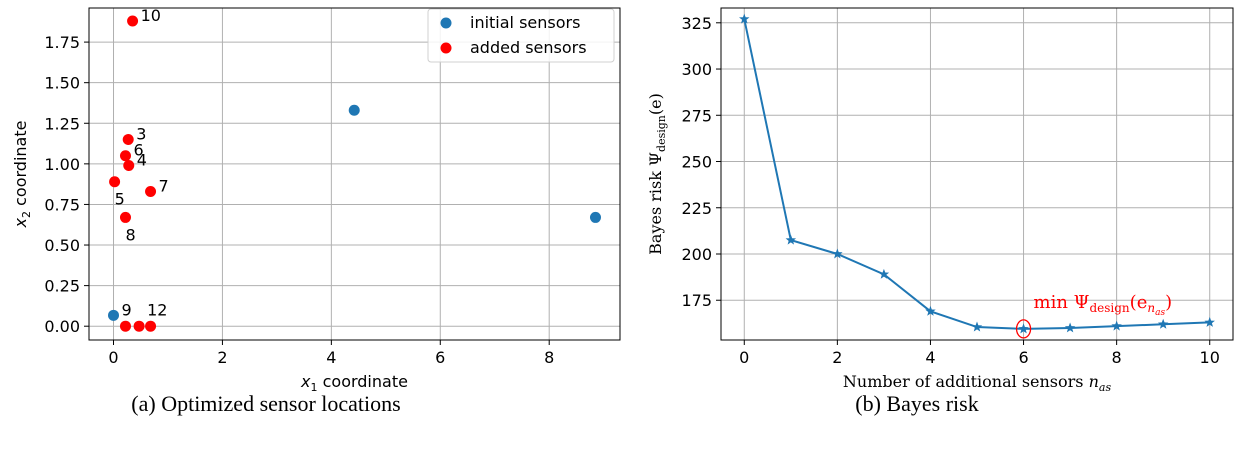 The width and height of the screenshot is (1238, 452). Describe the element at coordinates (130, 234) in the screenshot. I see `point-label: 8` at that location.